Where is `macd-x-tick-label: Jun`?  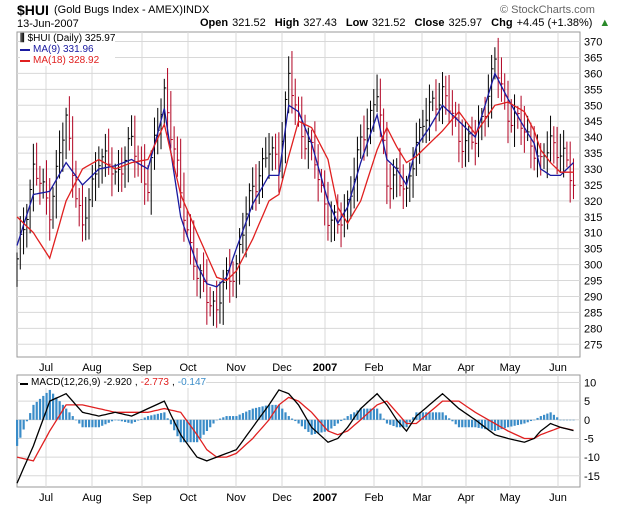
macd-x-tick-label: Jun is located at coordinates (558, 498).